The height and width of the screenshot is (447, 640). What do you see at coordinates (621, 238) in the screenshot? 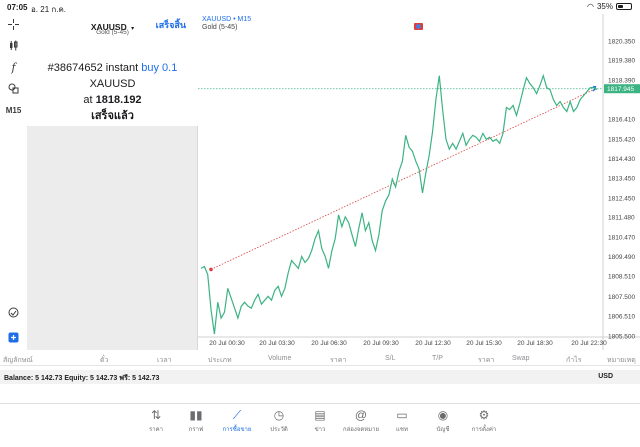
I see `price-tick-label: 1810.470` at bounding box center [621, 238].